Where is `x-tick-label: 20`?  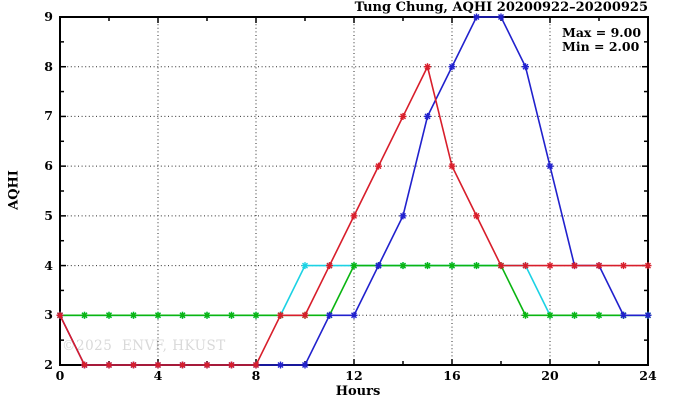
x-tick-label: 20 is located at coordinates (550, 375).